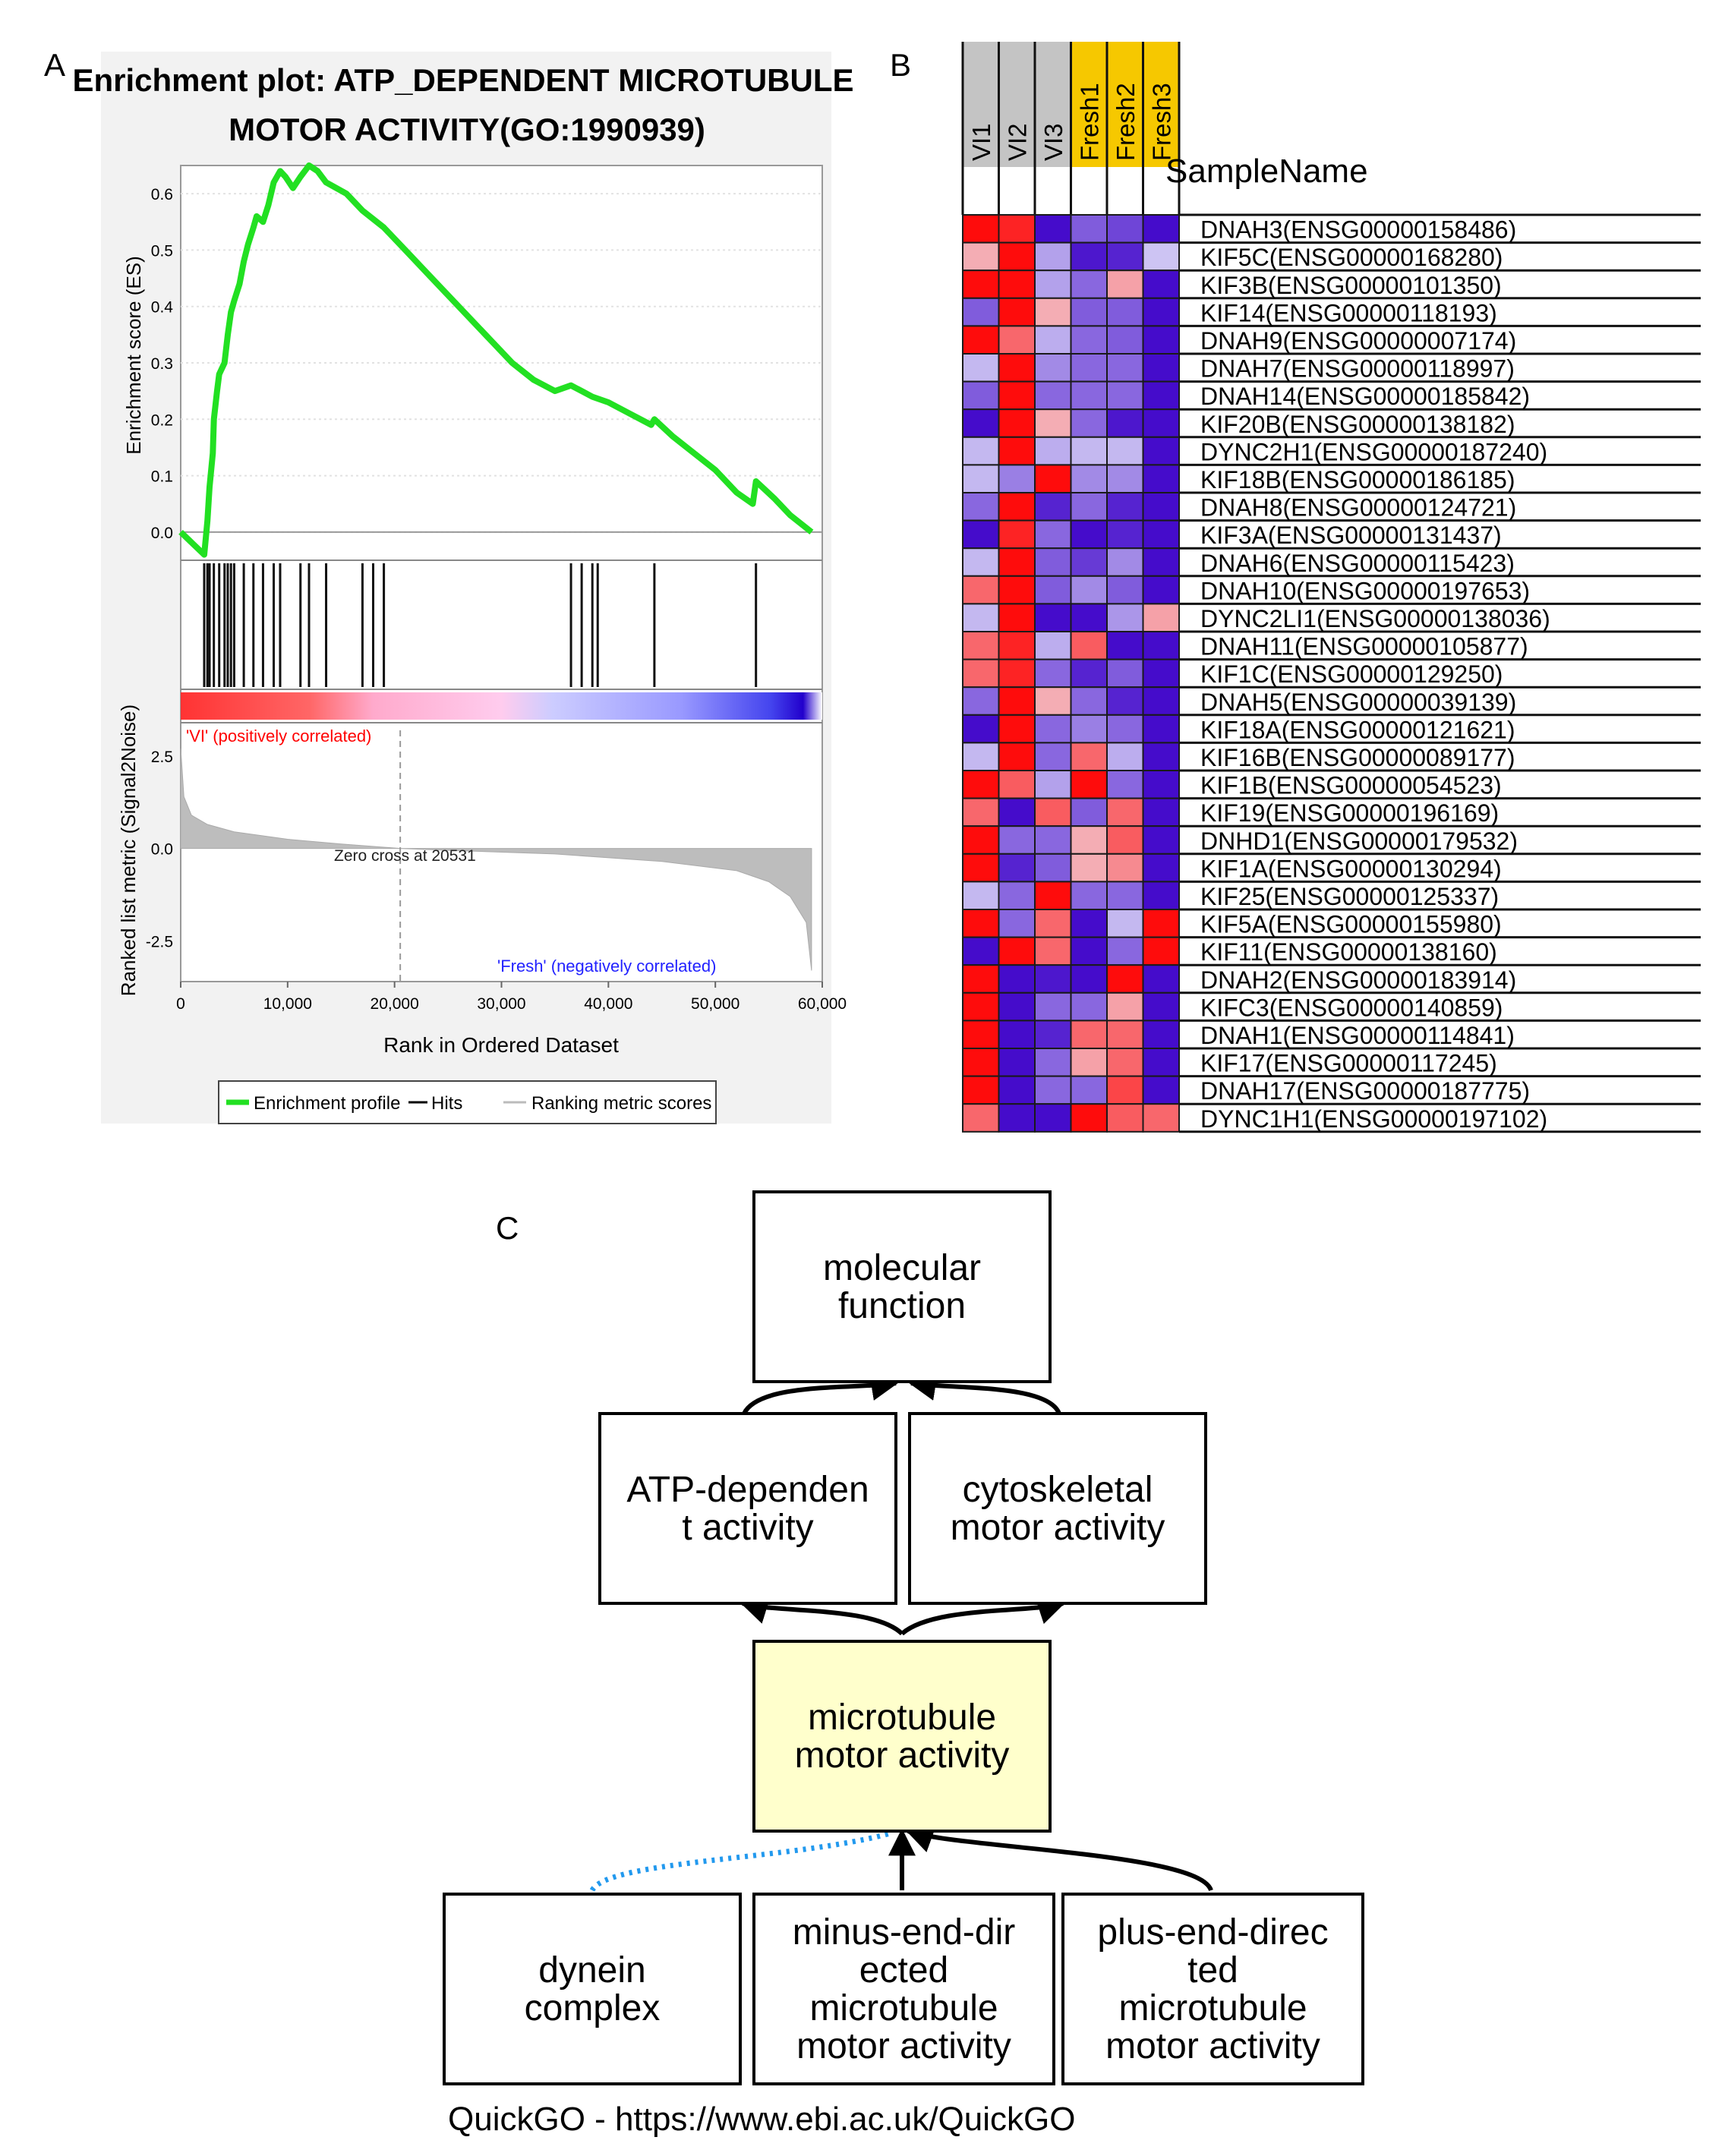 This screenshot has width=1725, height=2156. I want to click on heatmap-header: VI1 VI2 VI3 Fresh1 Fresh2 Fresh3, so click(1331, 129).